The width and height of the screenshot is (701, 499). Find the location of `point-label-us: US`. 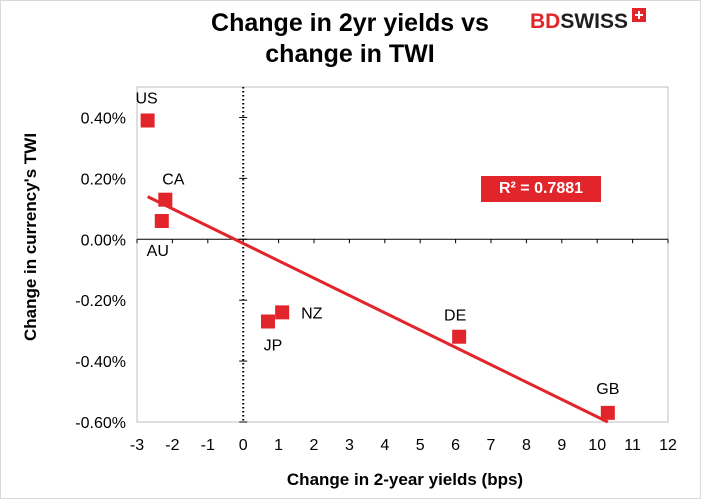

point-label-us: US is located at coordinates (147, 99).